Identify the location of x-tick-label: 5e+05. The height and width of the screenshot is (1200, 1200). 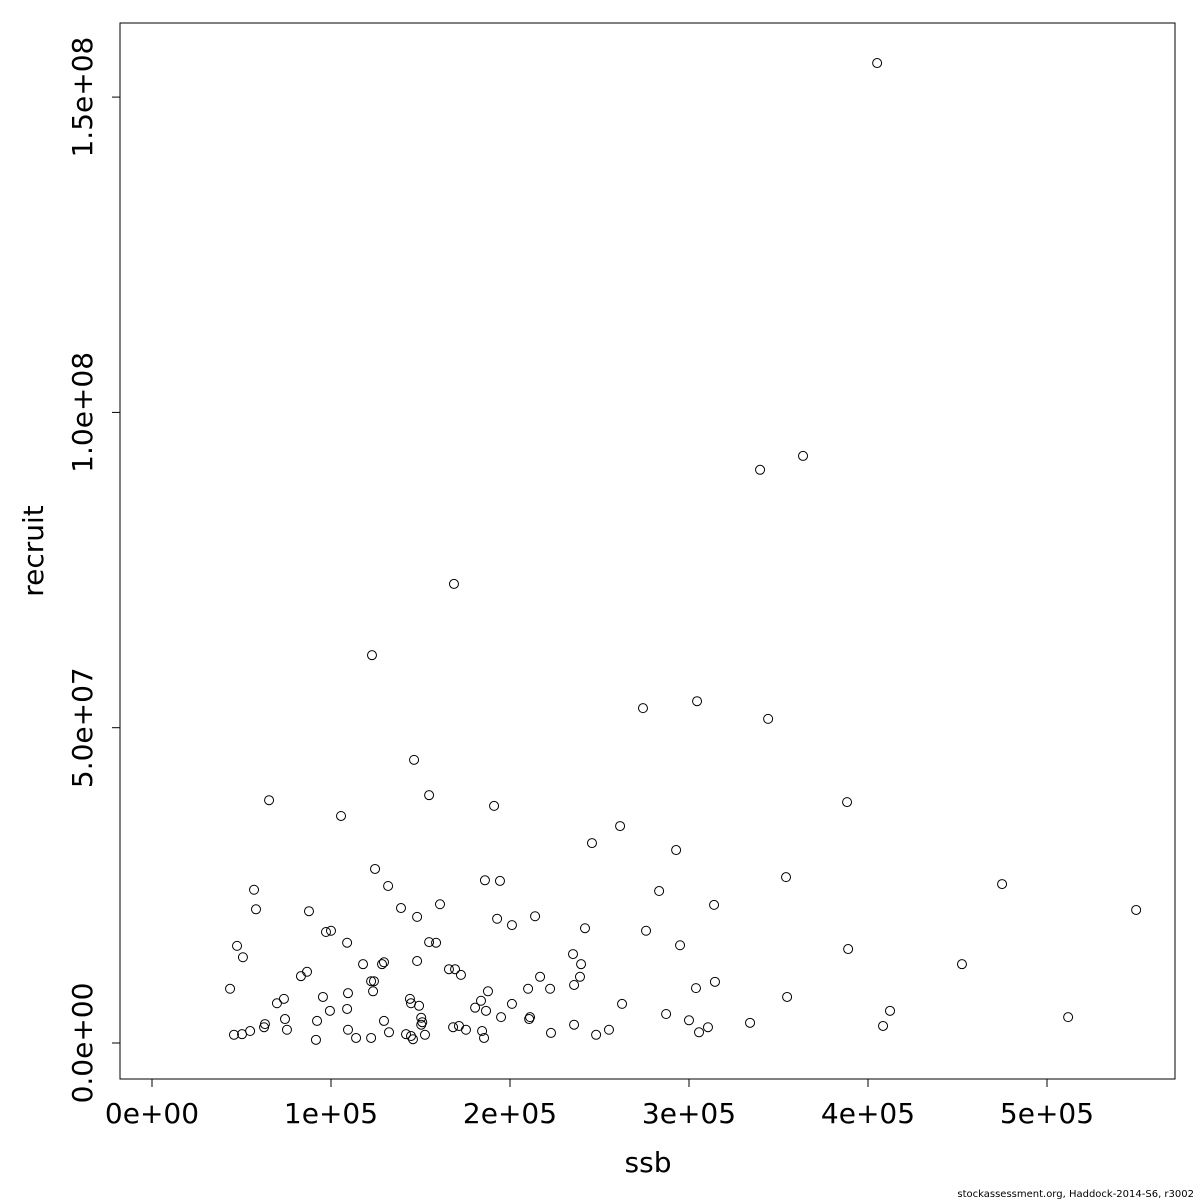
(1047, 1113).